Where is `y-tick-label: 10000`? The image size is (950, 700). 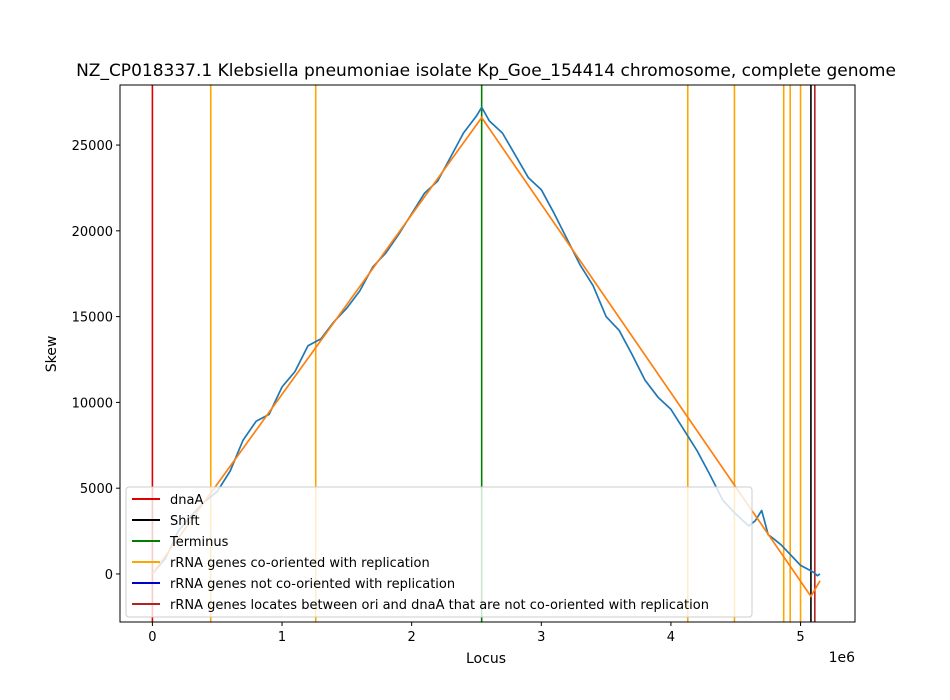 y-tick-label: 10000 is located at coordinates (92, 403).